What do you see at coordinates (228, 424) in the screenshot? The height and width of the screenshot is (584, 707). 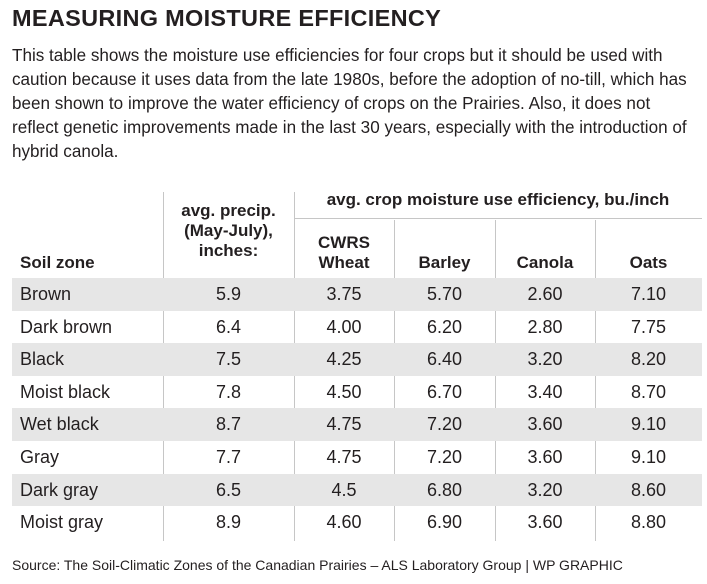 I see `cell-precip: 8.7` at bounding box center [228, 424].